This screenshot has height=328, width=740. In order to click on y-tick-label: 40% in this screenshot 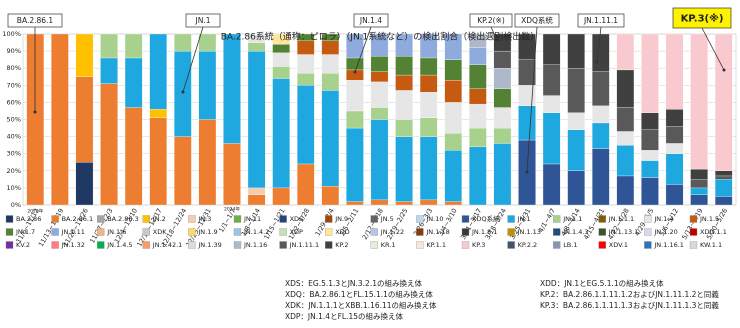, I will do `click(14, 137)`.